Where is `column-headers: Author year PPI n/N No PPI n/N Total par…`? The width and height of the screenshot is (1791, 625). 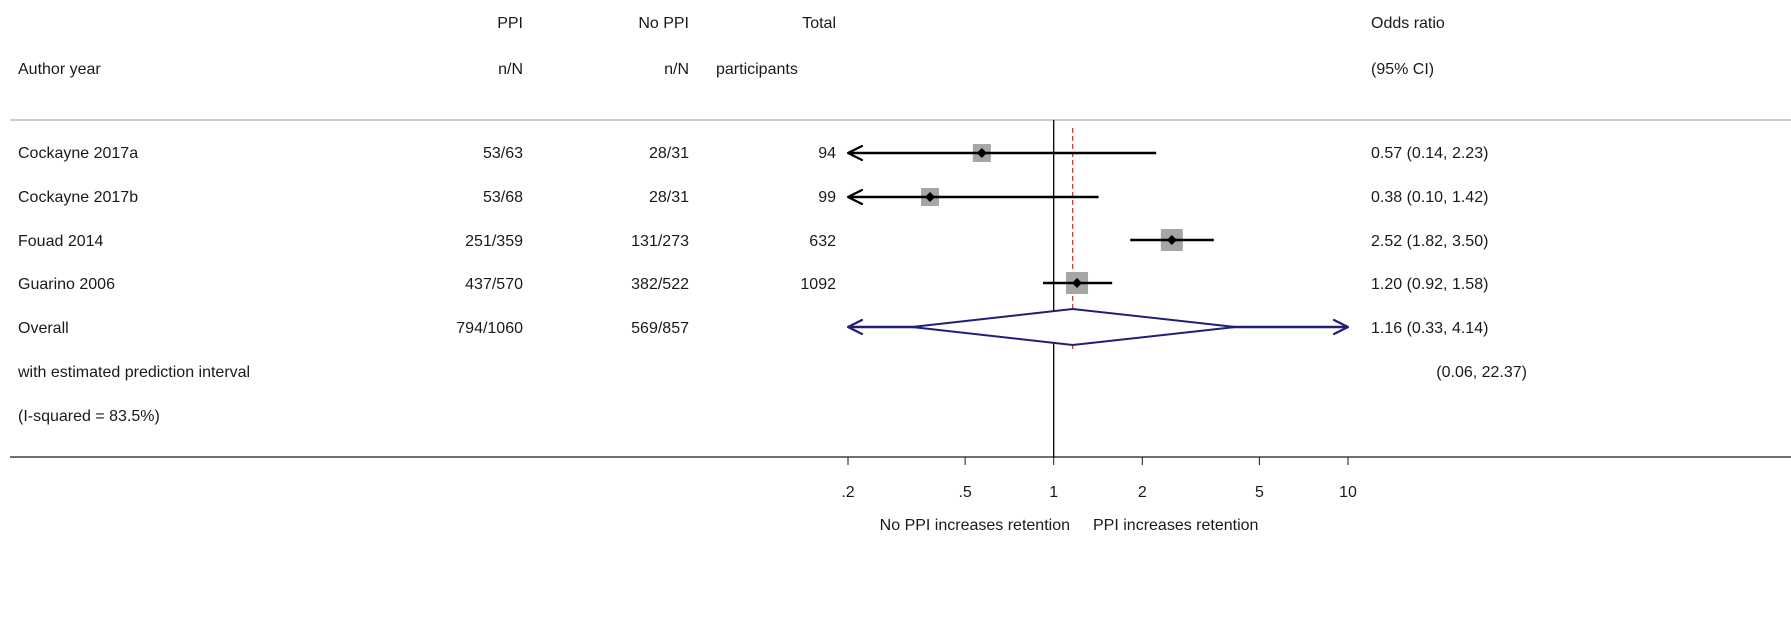 column-headers: Author year PPI n/N No PPI n/N Total par… is located at coordinates (731, 46).